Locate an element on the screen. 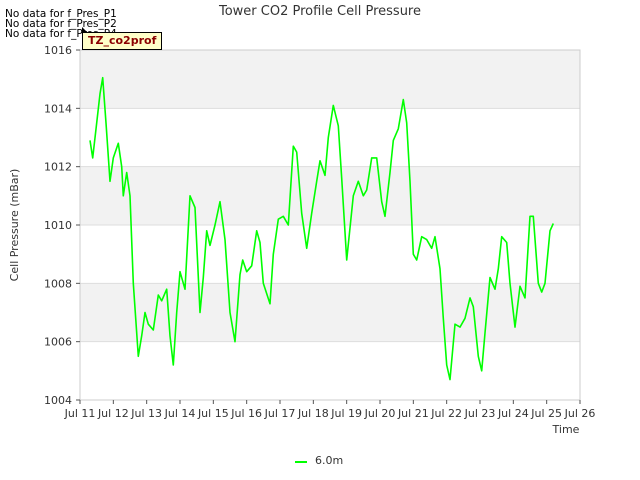 The width and height of the screenshot is (640, 480). y-tick-label: 1012 is located at coordinates (58, 167).